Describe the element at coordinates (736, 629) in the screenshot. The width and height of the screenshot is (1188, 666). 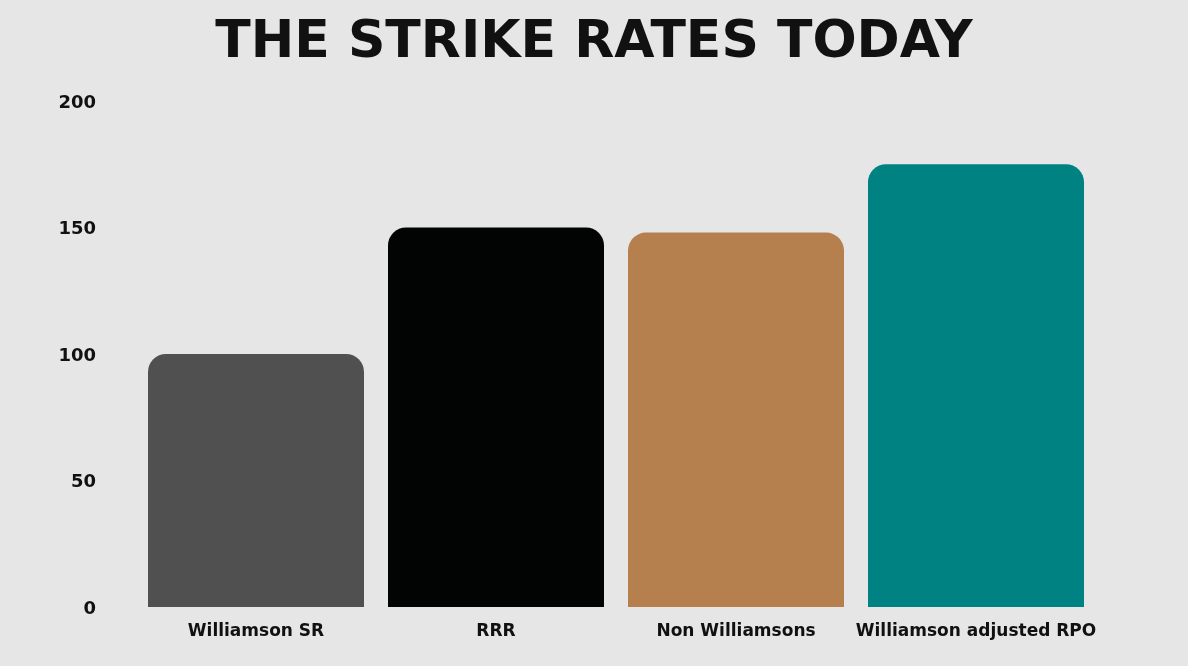
I see `x-tick-label: Non Williamsons` at that location.